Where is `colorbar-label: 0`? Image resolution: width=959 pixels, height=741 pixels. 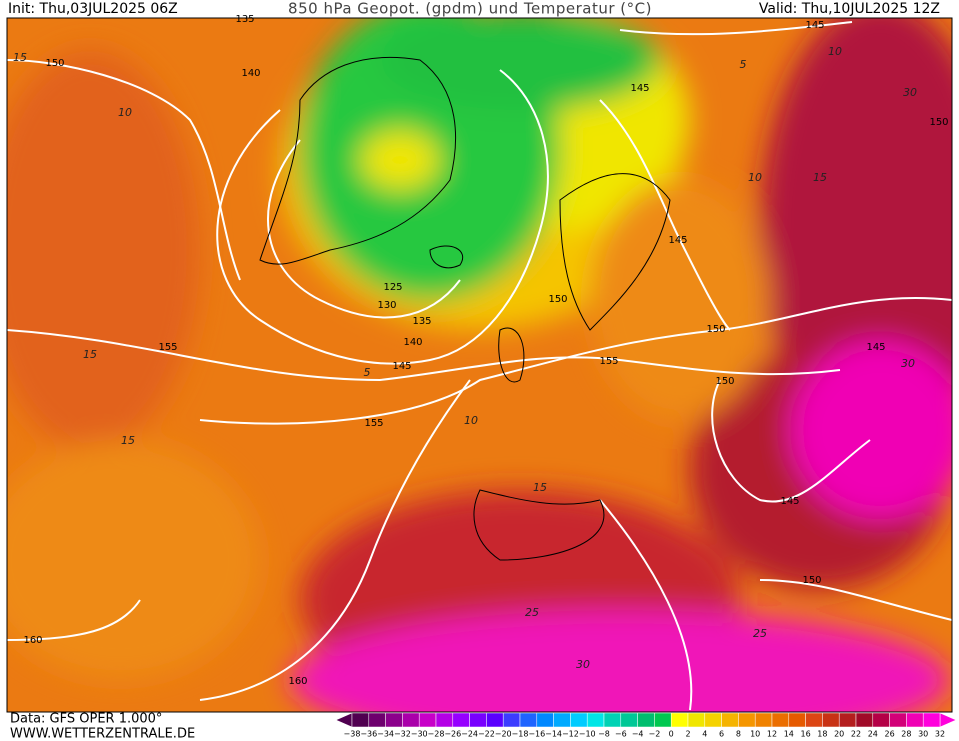 colorbar-label: 0 is located at coordinates (671, 734).